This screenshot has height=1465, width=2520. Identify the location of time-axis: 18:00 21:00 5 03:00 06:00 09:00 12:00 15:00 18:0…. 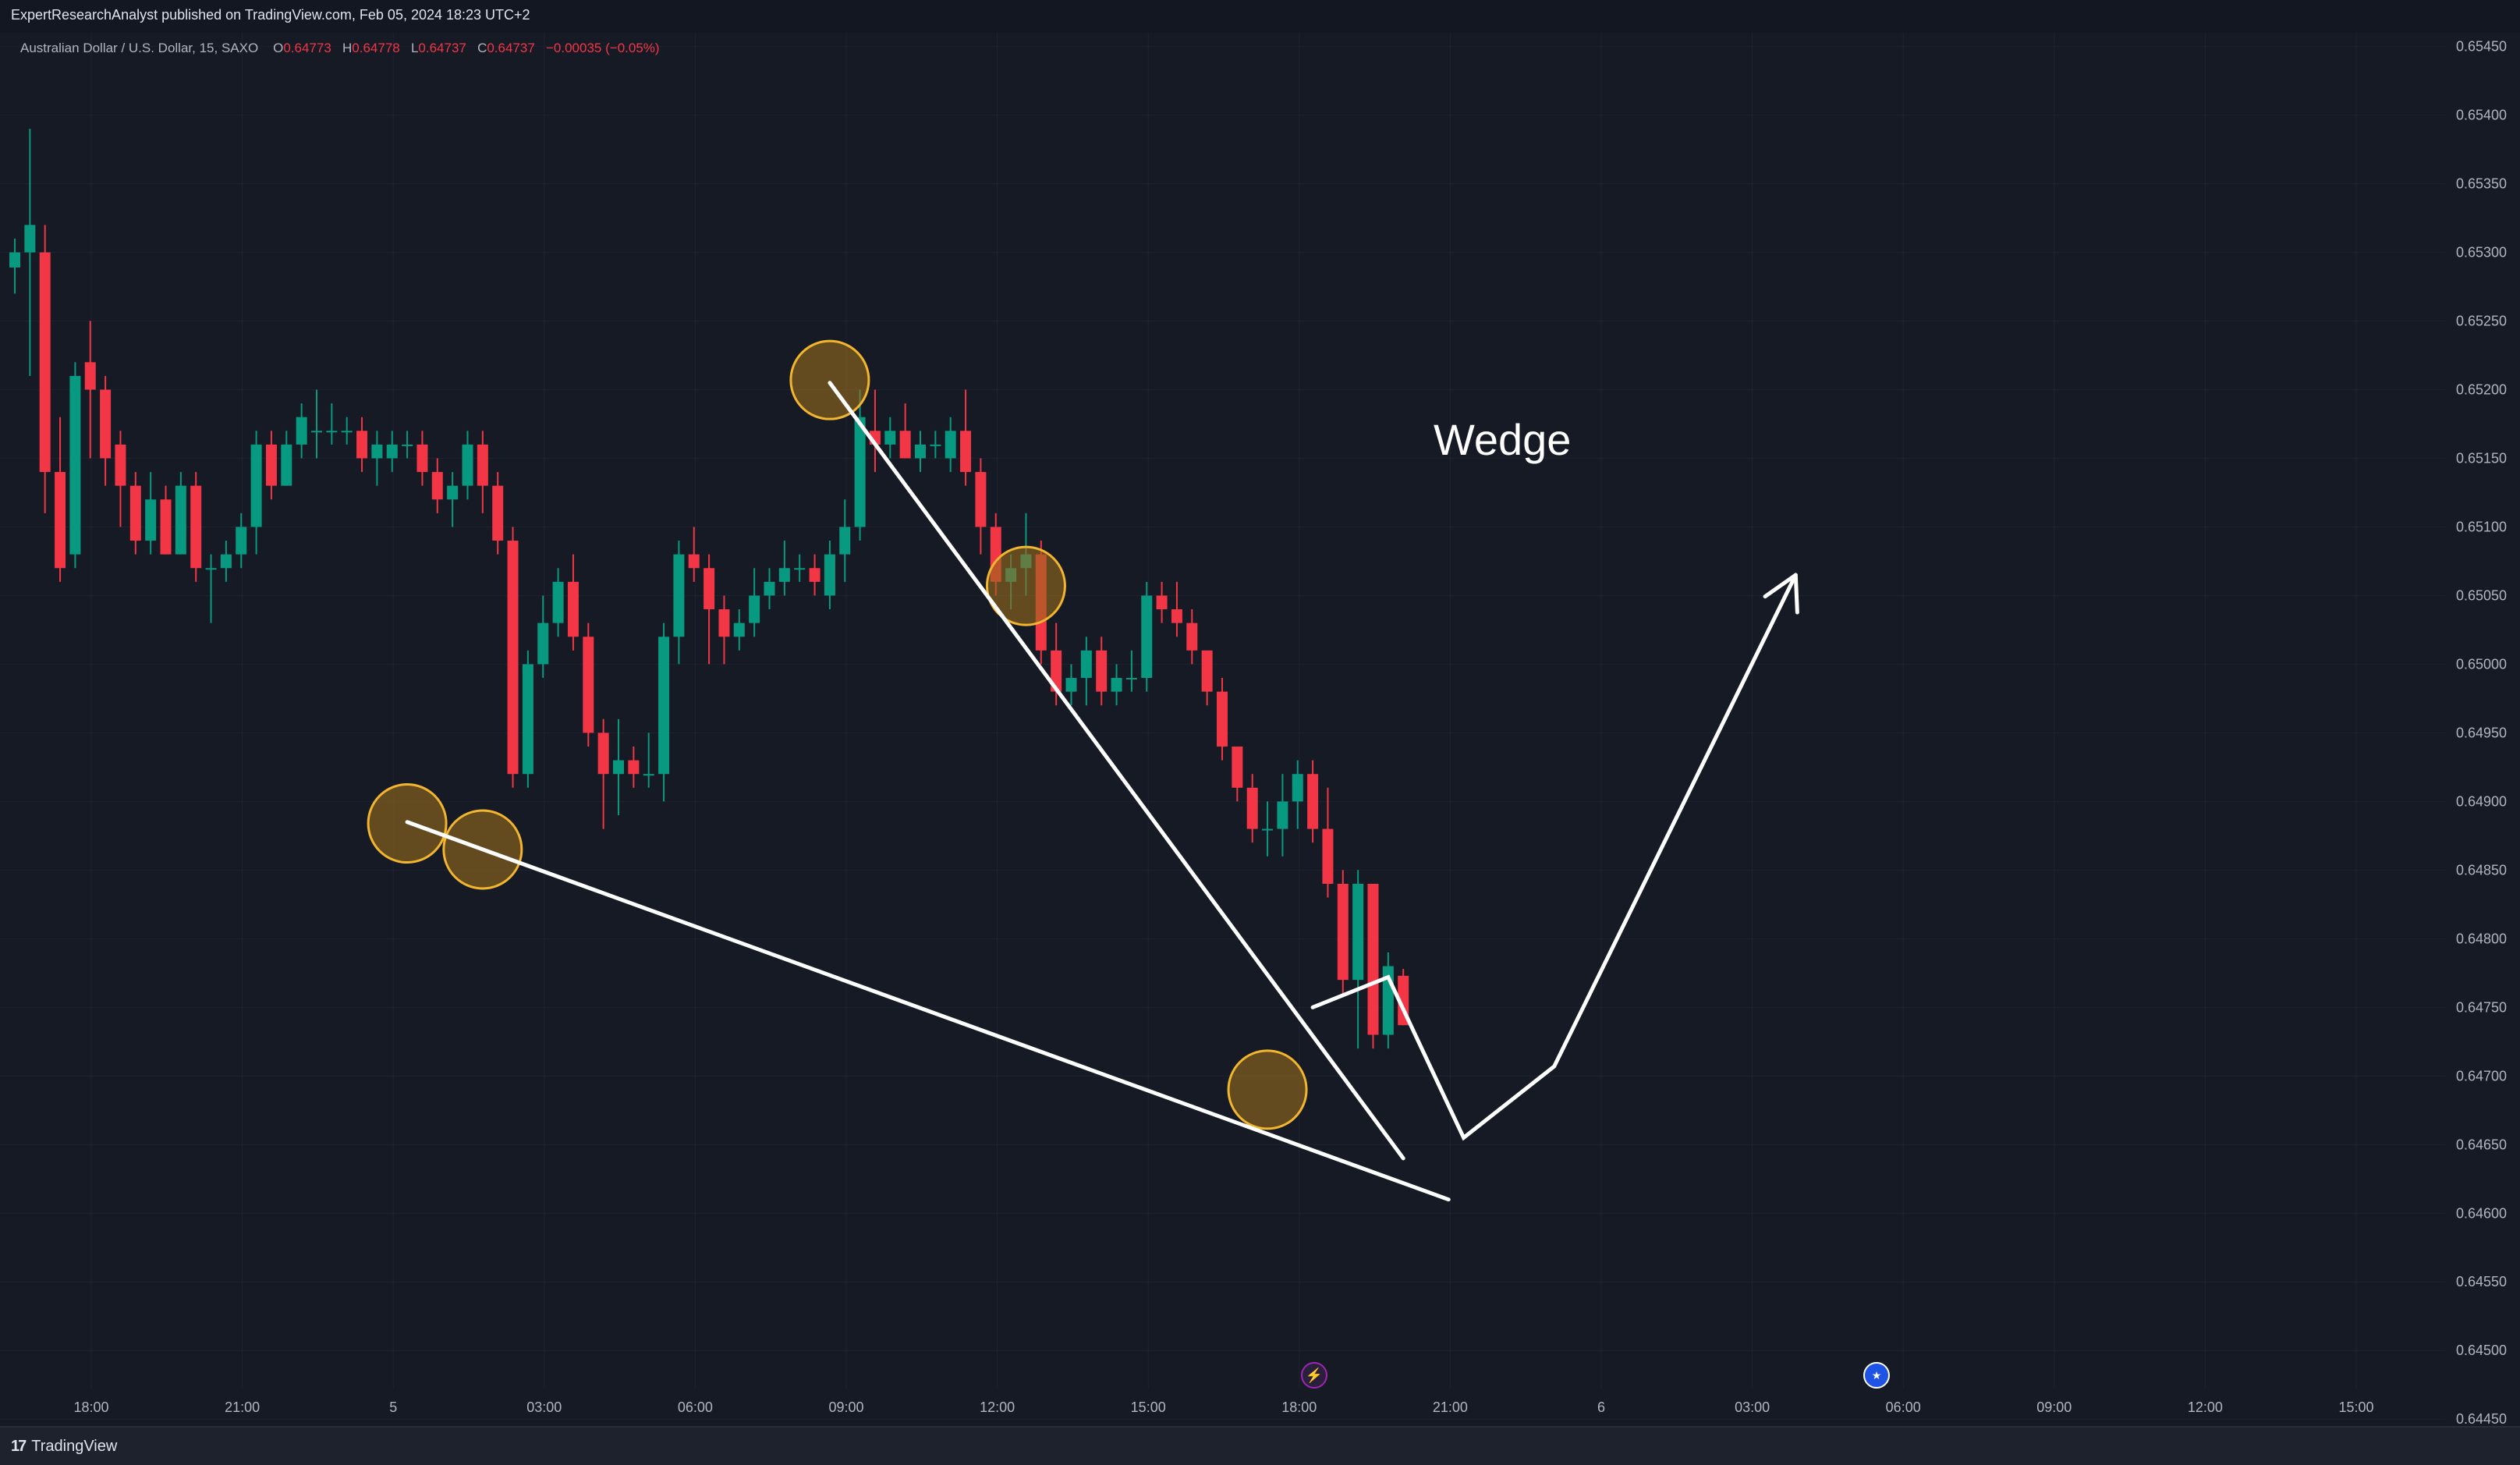
(1223, 1407).